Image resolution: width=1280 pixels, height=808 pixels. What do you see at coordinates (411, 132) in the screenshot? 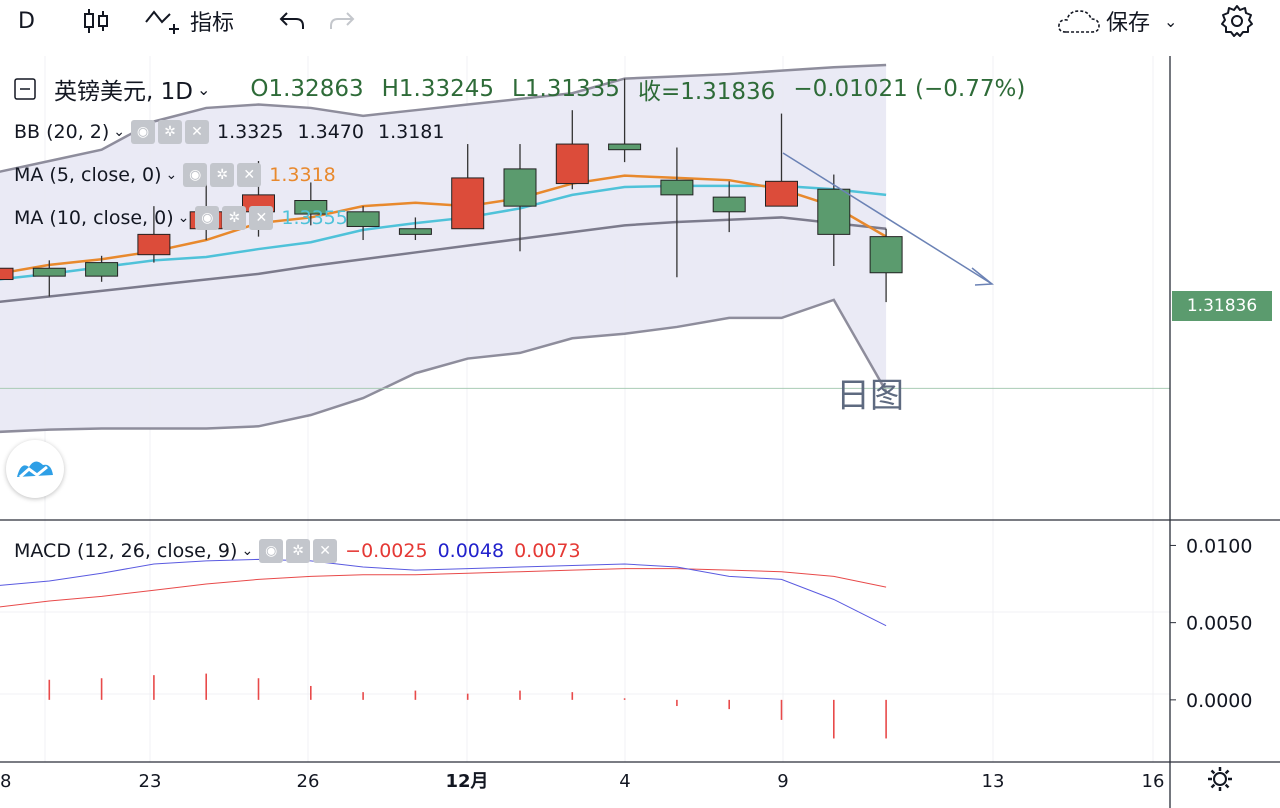
I see `bb-lower-value: 1.3181` at bounding box center [411, 132].